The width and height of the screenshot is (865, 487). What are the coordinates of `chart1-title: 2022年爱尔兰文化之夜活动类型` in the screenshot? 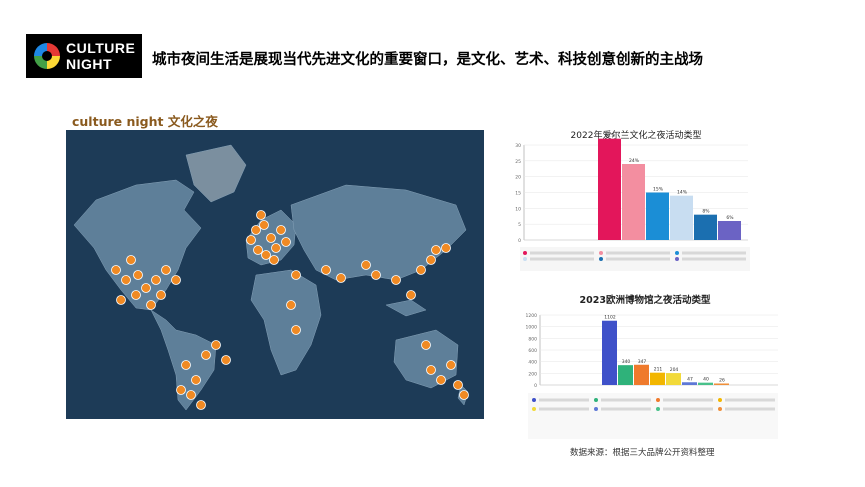 It's located at (636, 135).